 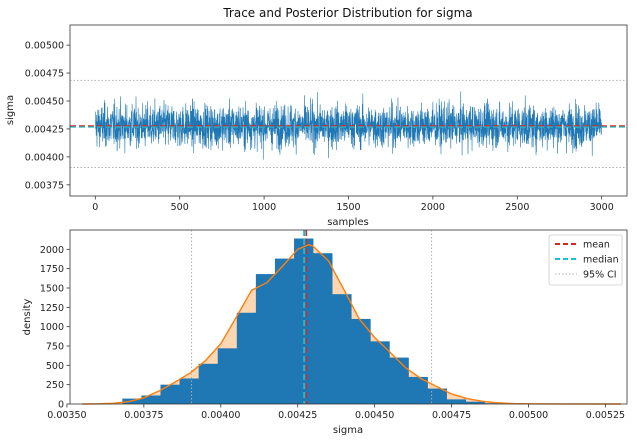 I want to click on trace-x-tick-label: 2000, so click(x=433, y=207).